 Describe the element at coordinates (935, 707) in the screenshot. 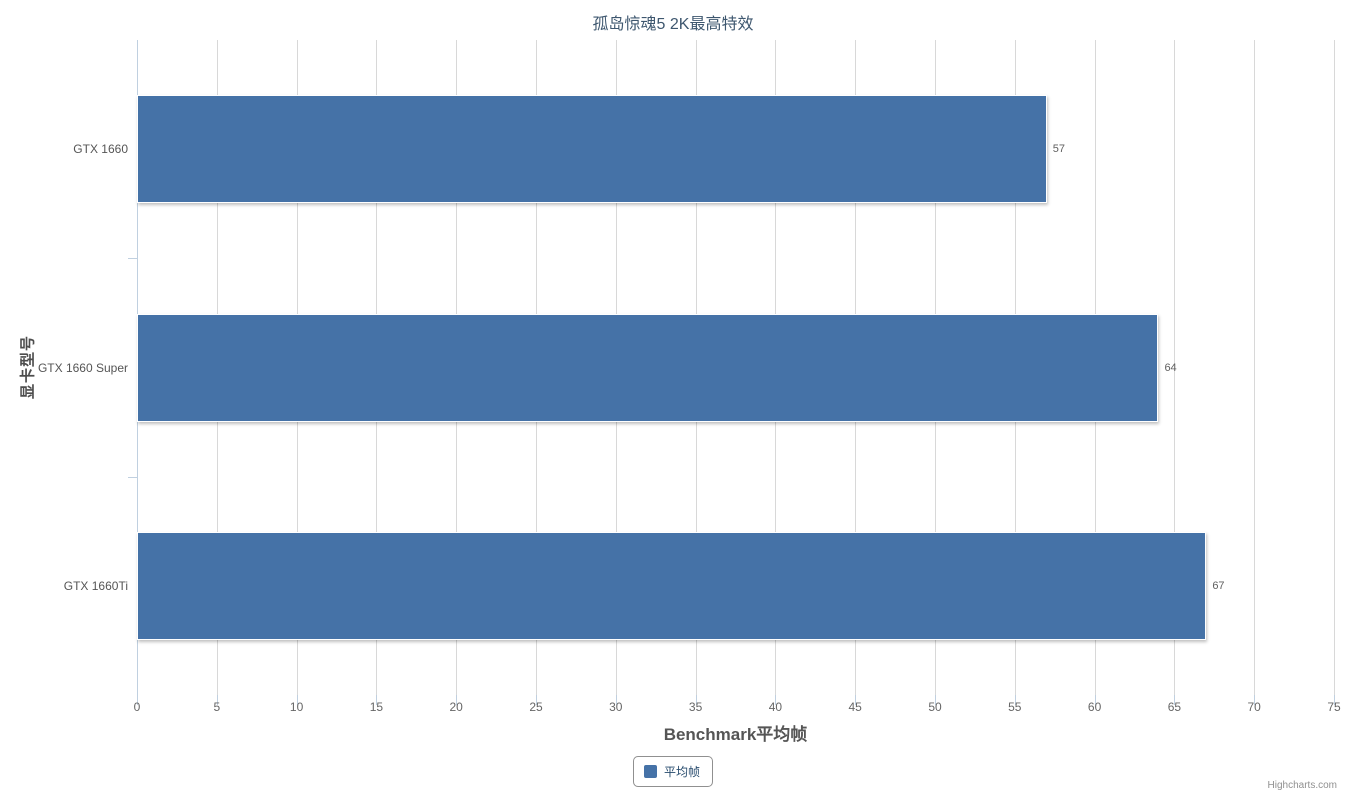

I see `x-axis-tick-label: 50` at that location.